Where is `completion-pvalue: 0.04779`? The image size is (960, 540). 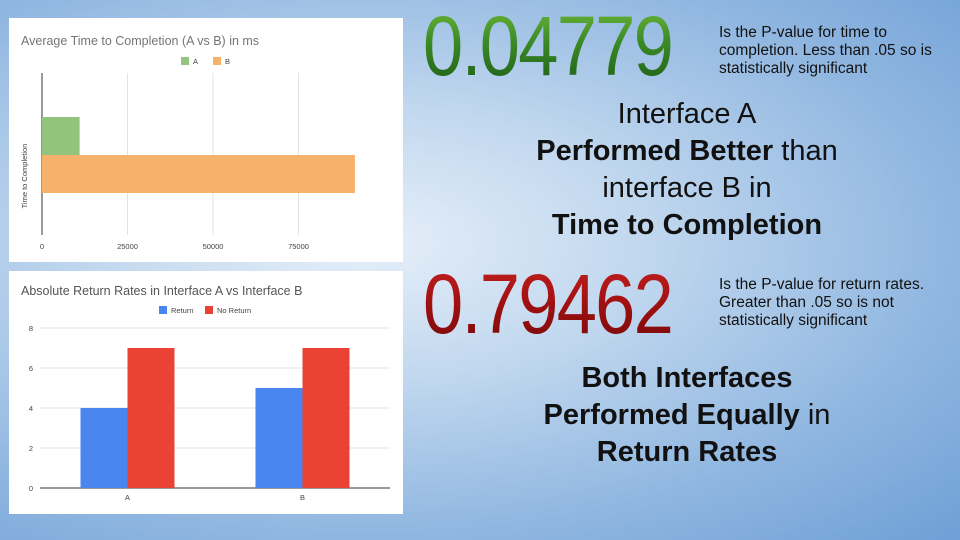
completion-pvalue: 0.04779 is located at coordinates (548, 46).